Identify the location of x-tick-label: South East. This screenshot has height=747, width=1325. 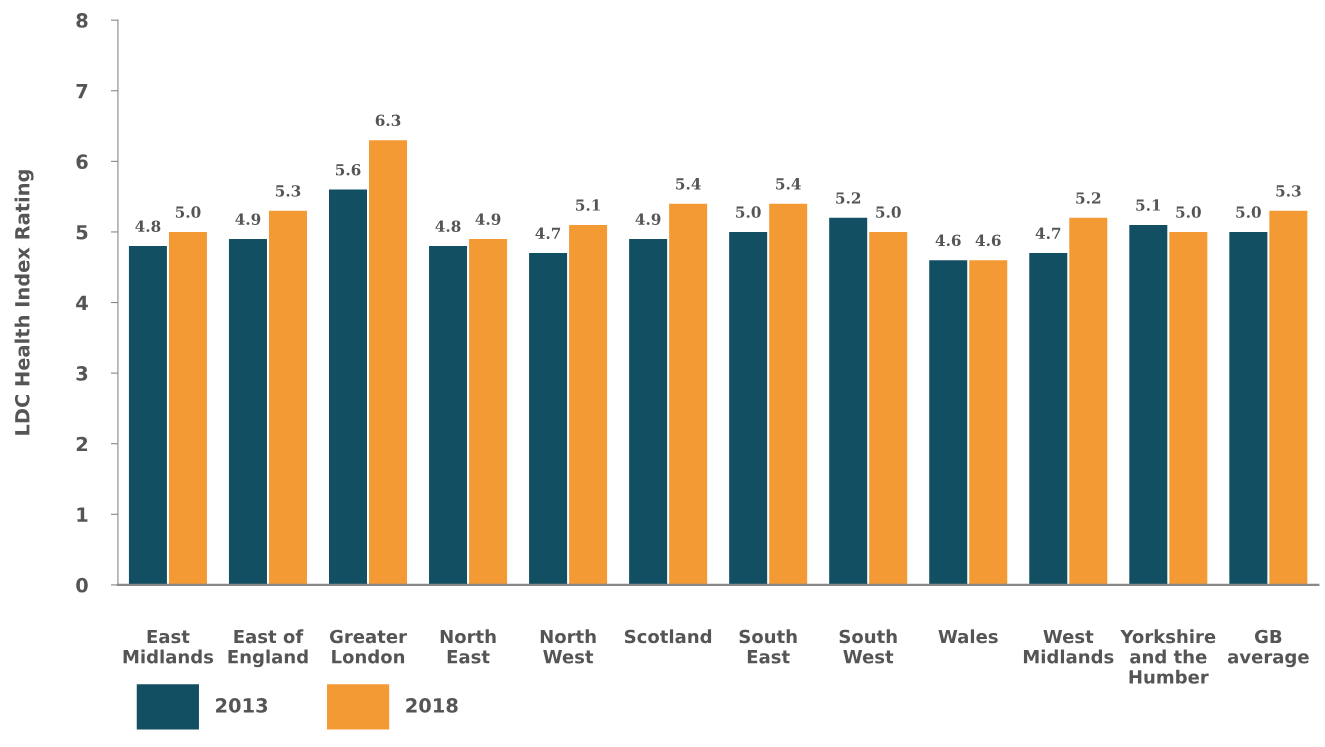
(768, 646).